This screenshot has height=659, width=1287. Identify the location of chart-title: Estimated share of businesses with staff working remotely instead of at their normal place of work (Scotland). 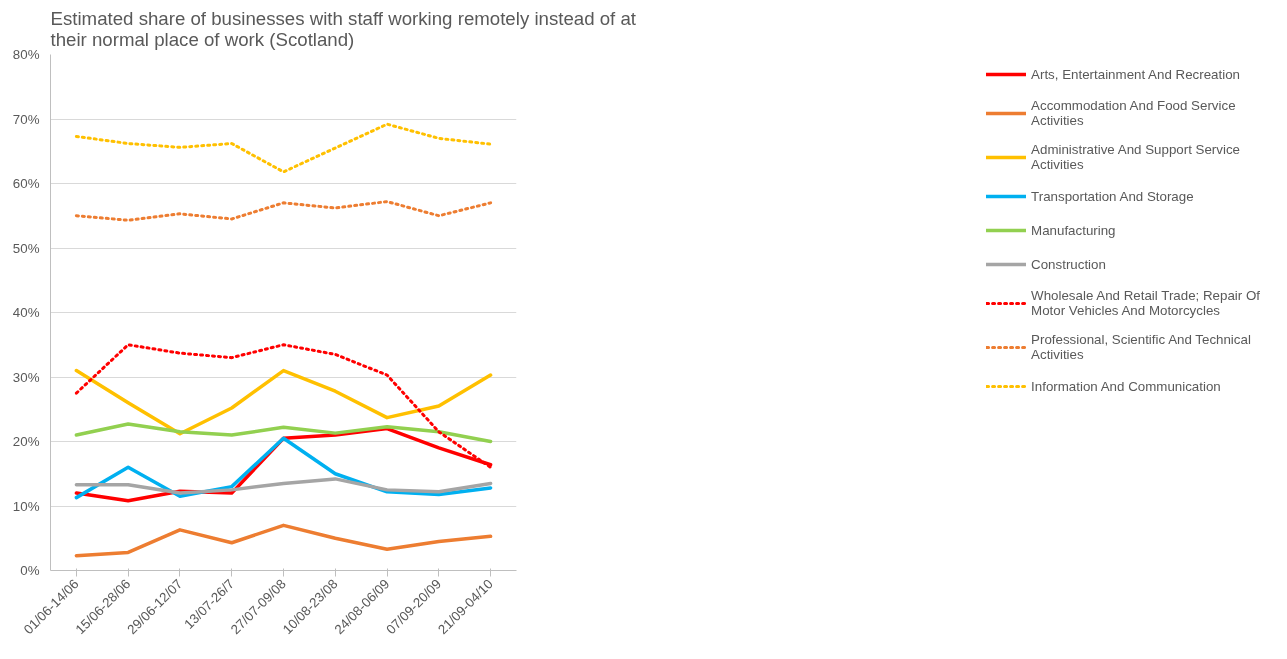
(343, 28).